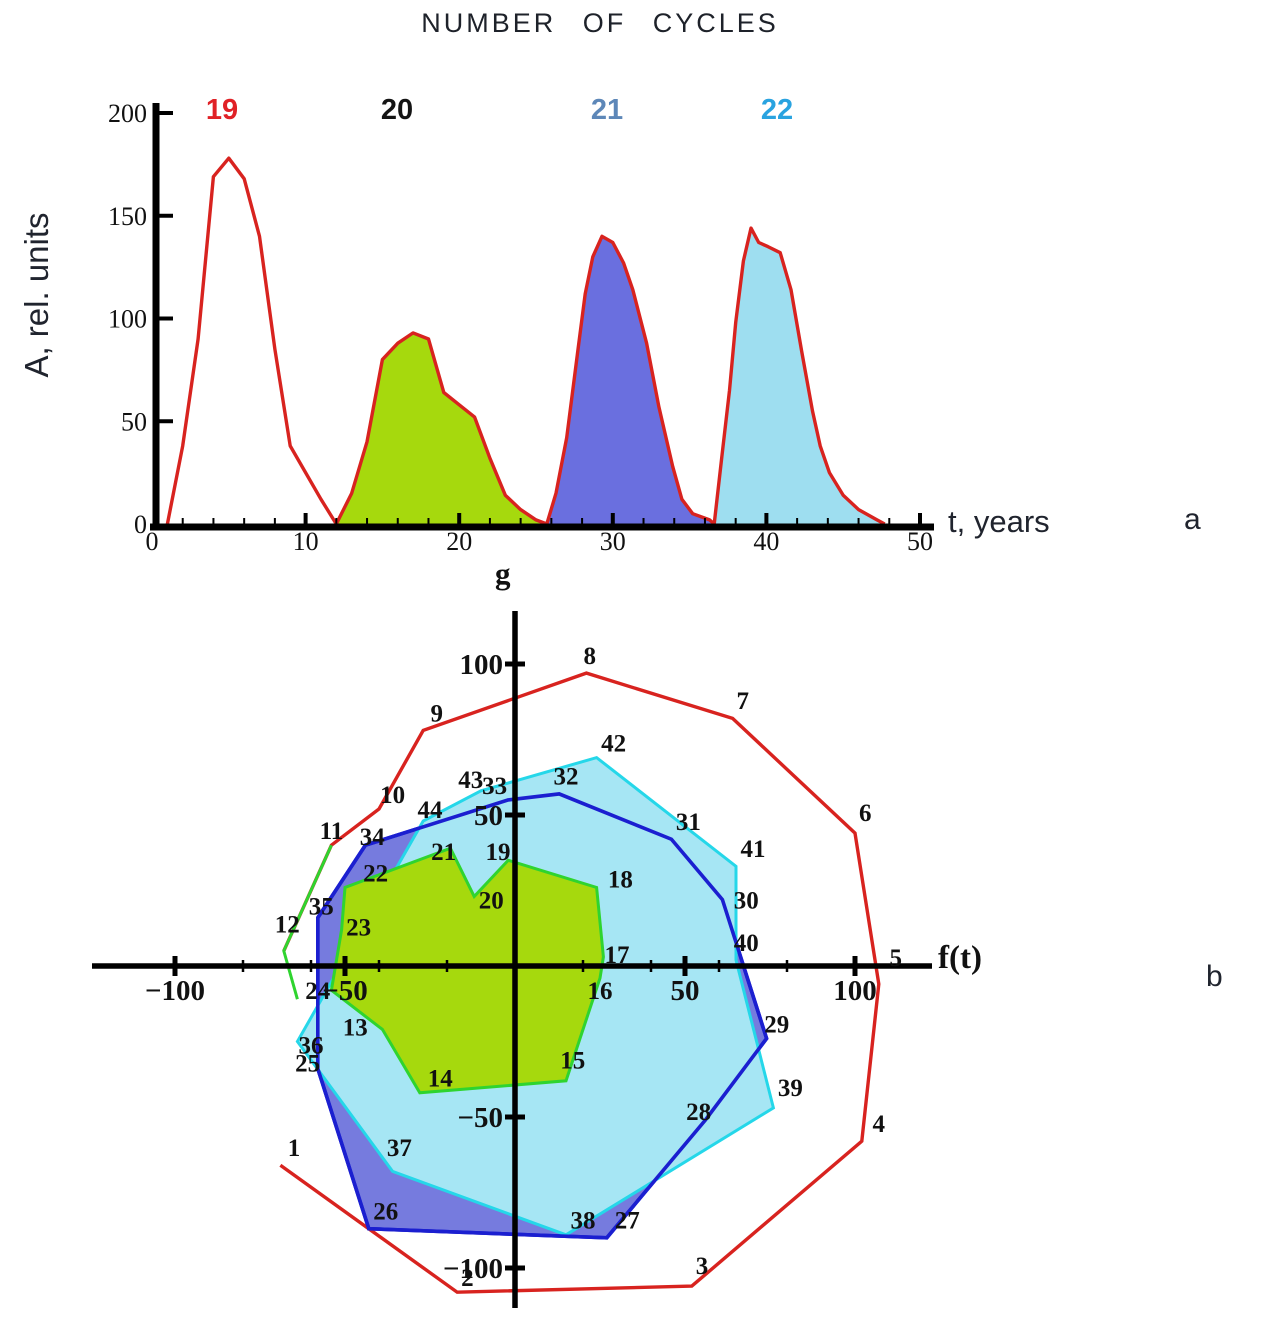  I want to click on point-label-38: 38, so click(583, 1221).